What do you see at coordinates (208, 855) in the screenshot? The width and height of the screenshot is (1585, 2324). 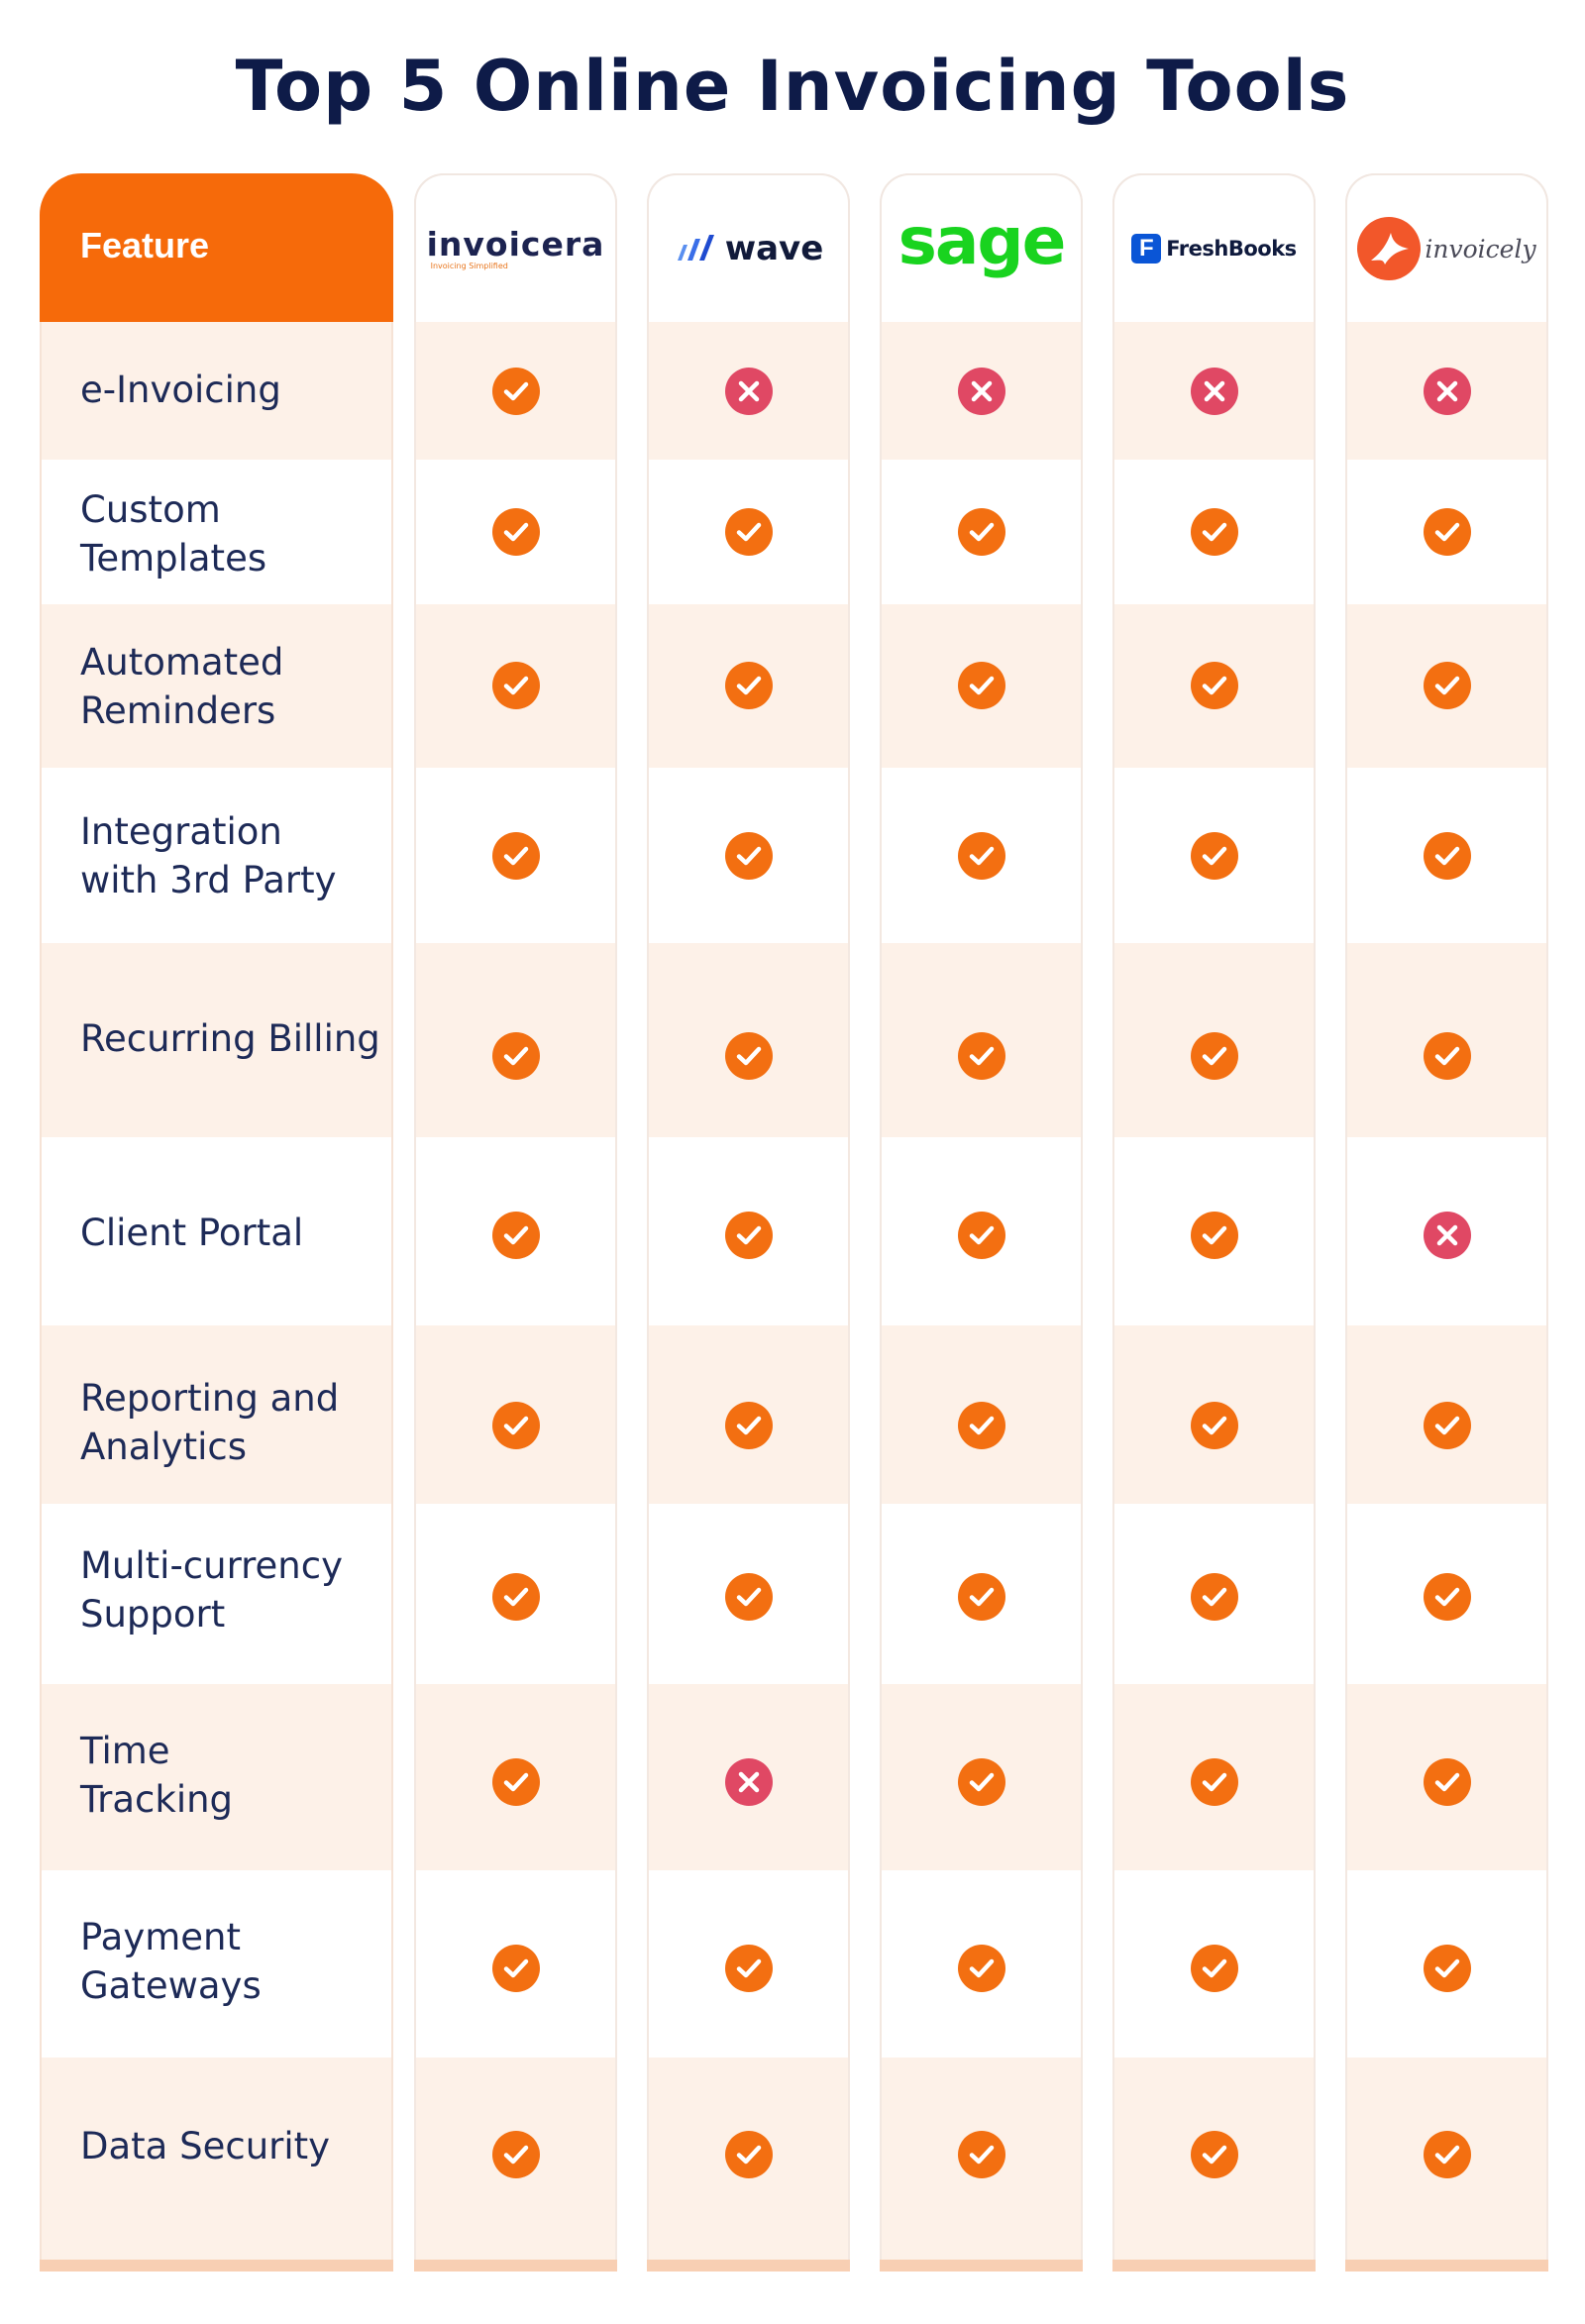 I see `feature-label: Integration with 3rd Party` at bounding box center [208, 855].